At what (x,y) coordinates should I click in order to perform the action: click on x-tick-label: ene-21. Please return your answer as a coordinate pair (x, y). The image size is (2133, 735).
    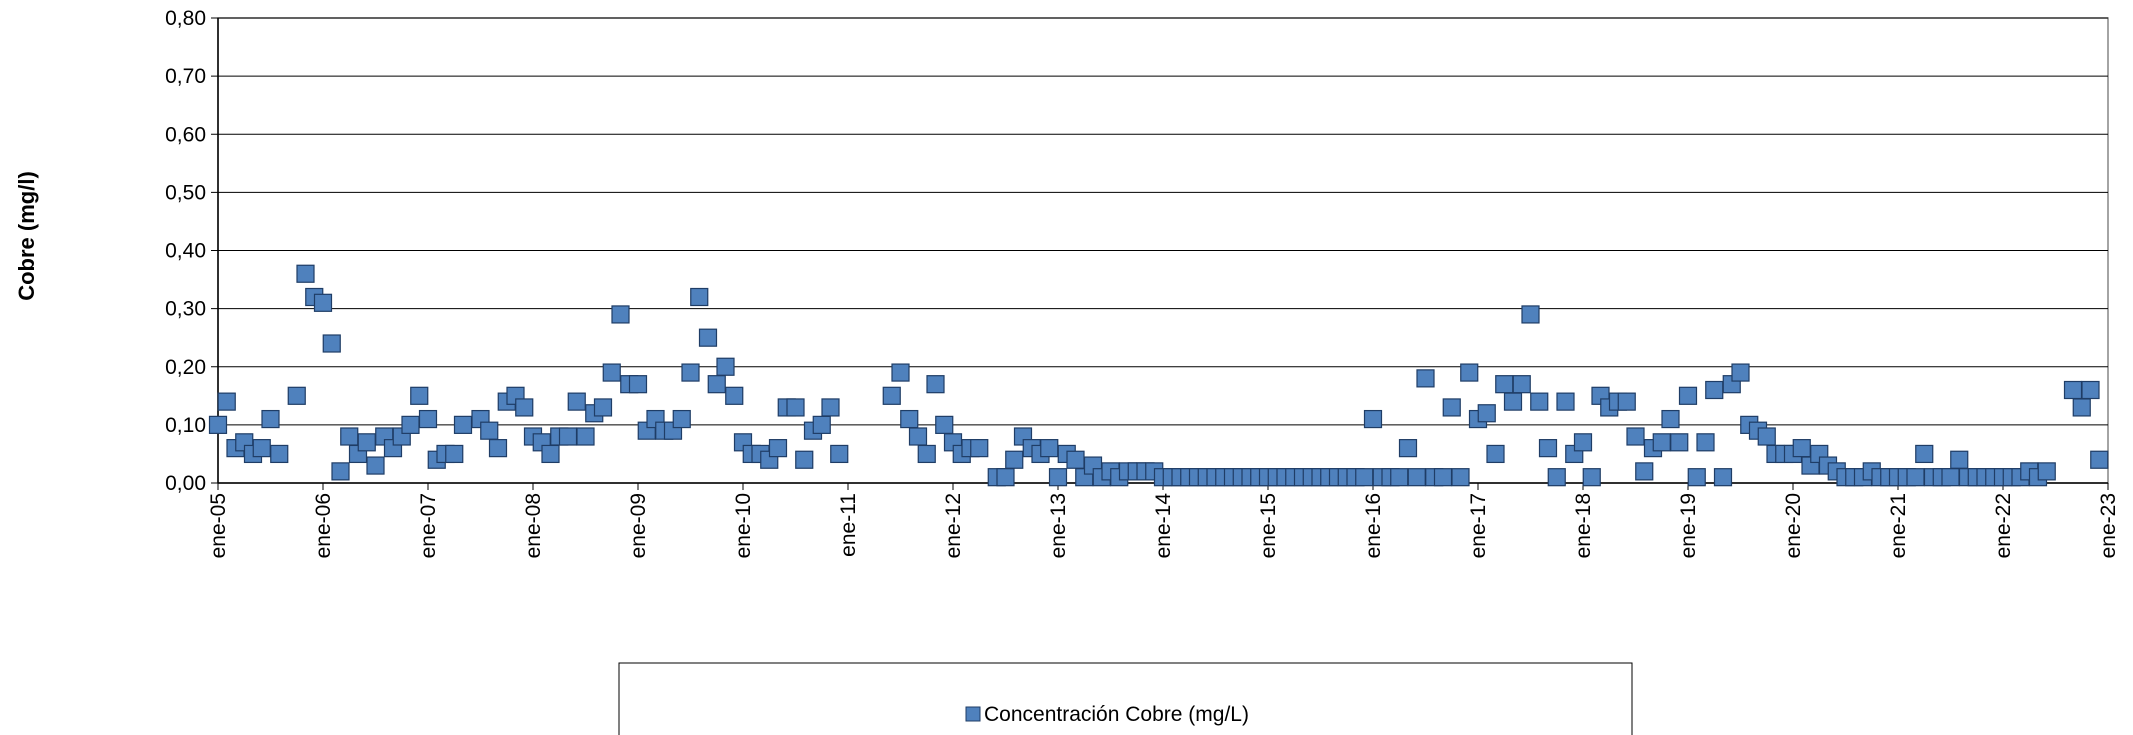
    Looking at the image, I should click on (1898, 525).